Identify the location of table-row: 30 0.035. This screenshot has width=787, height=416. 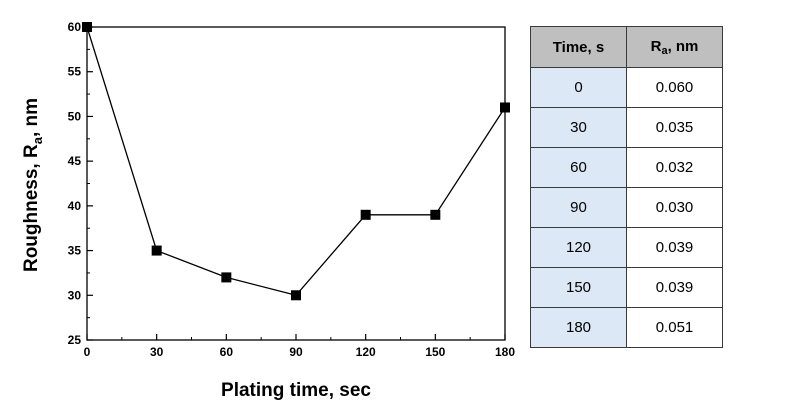
(626, 127).